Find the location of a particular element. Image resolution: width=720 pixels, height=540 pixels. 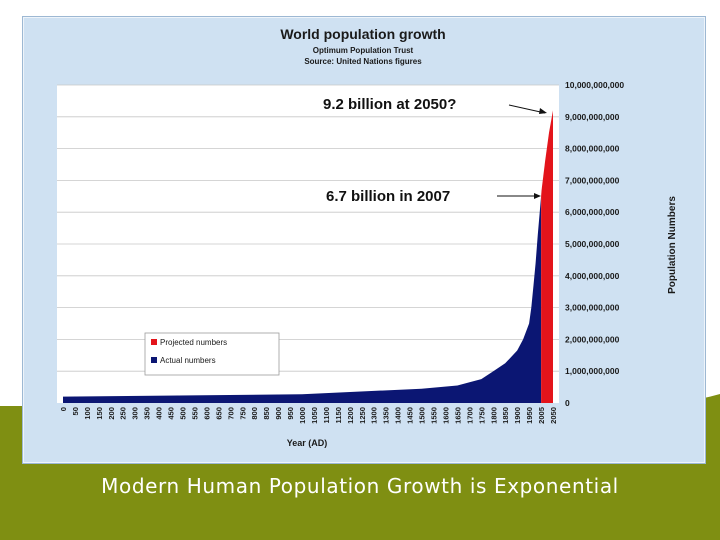

x-tick-label: 650 is located at coordinates (218, 413).